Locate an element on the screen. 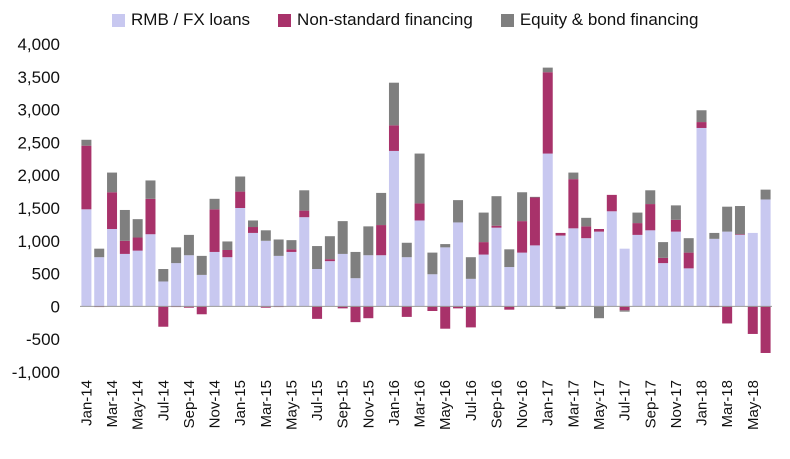  x-tick-label: Jan-16 is located at coordinates (394, 403).